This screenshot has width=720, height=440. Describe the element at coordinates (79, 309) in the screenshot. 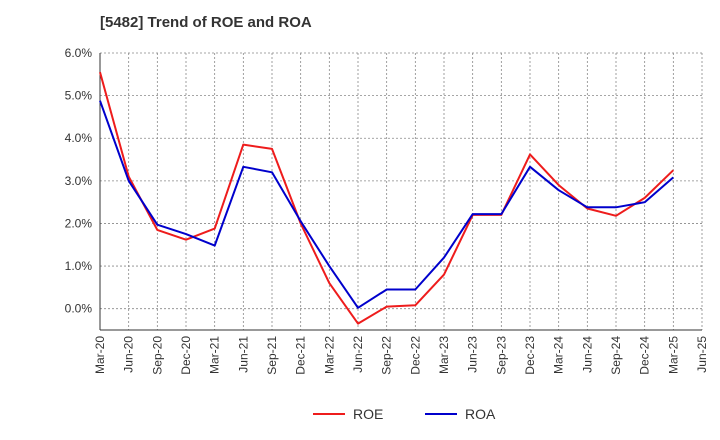

I see `y-tick-label: 0.0%` at that location.